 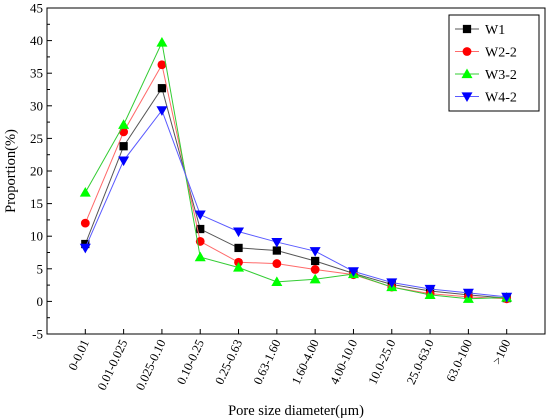 What do you see at coordinates (113, 364) in the screenshot?
I see `x-tick-label: 0.01-0.025` at bounding box center [113, 364].